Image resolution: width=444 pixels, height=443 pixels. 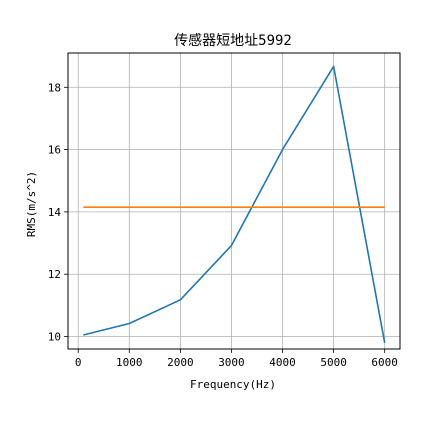 I want to click on x-axis: 0 1000 2000 3000 4000 5000 6000, so click(x=236, y=359).